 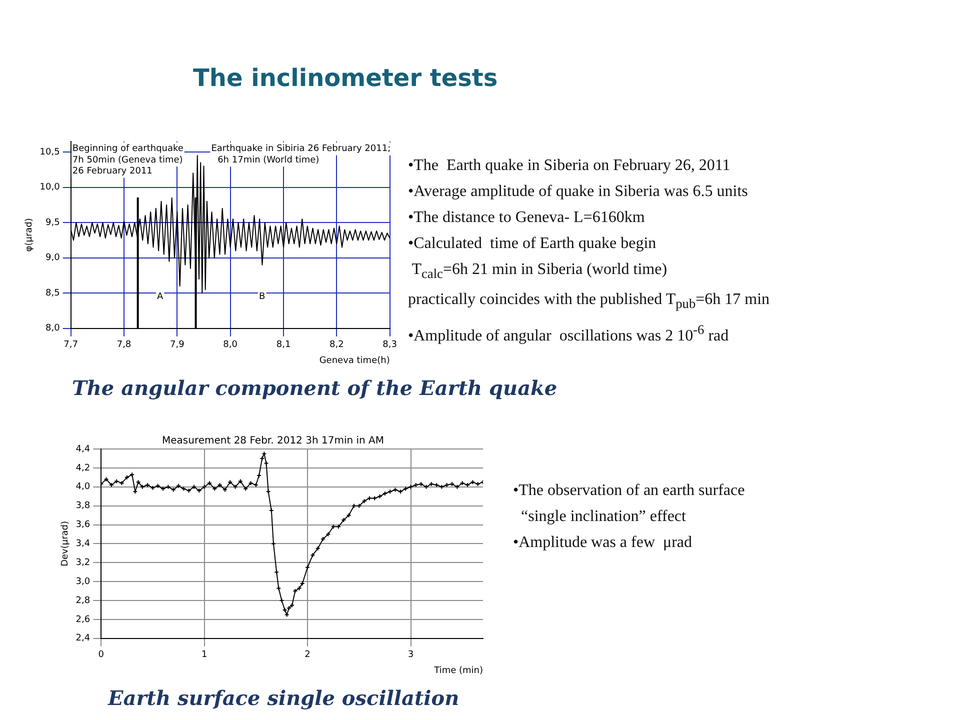 I want to click on y-tick-label: 9,5, so click(x=53, y=223).